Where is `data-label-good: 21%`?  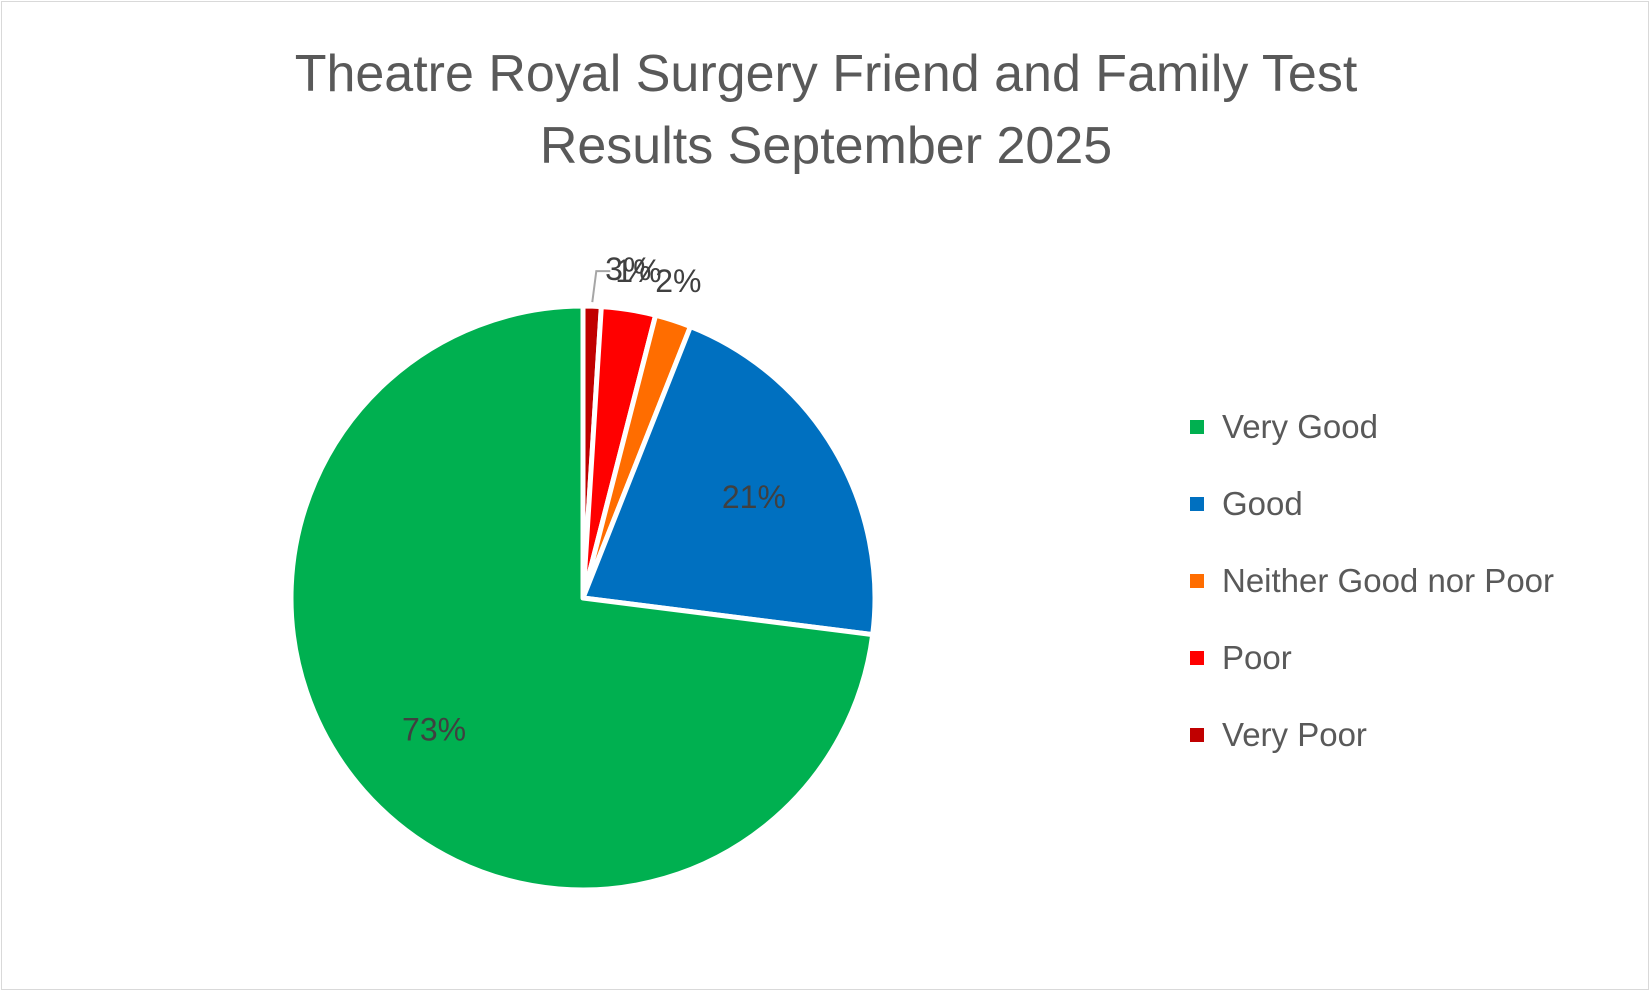
data-label-good: 21% is located at coordinates (754, 497).